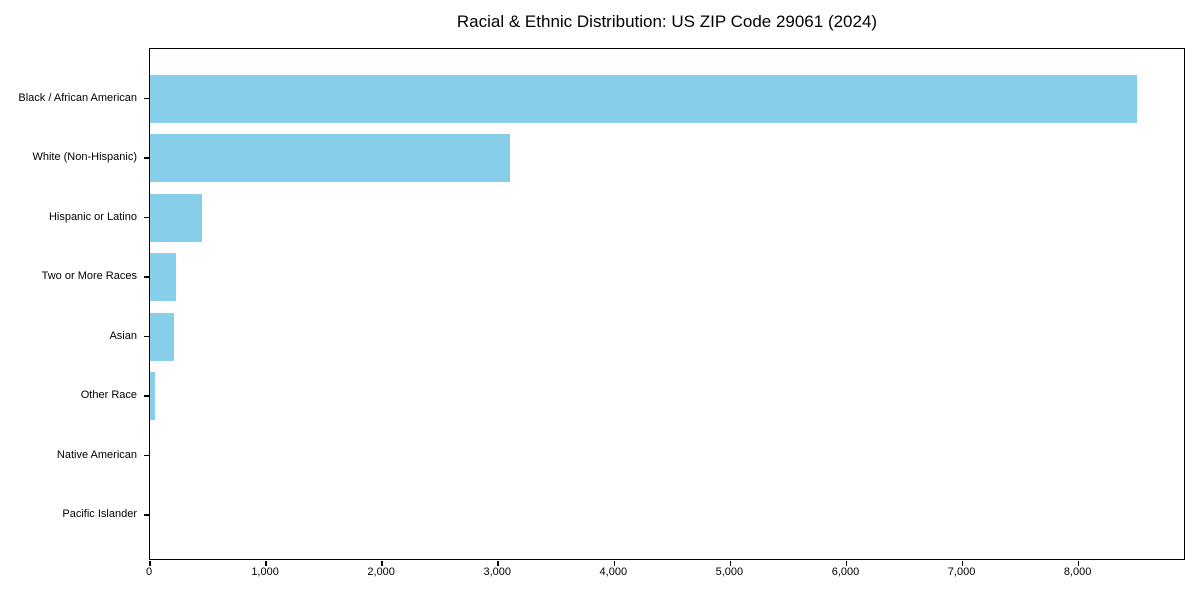 This screenshot has height=600, width=1200. I want to click on y-tick-label: Two or More Races, so click(89, 276).